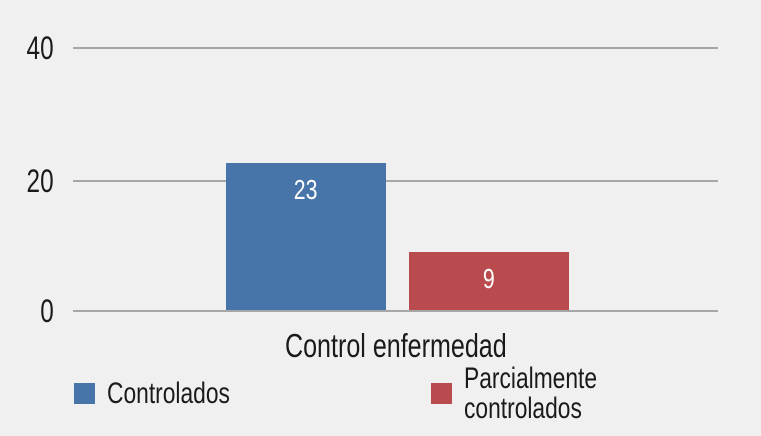 This screenshot has height=436, width=761. Describe the element at coordinates (306, 189) in the screenshot. I see `bar-value-label-controlados: 23` at that location.